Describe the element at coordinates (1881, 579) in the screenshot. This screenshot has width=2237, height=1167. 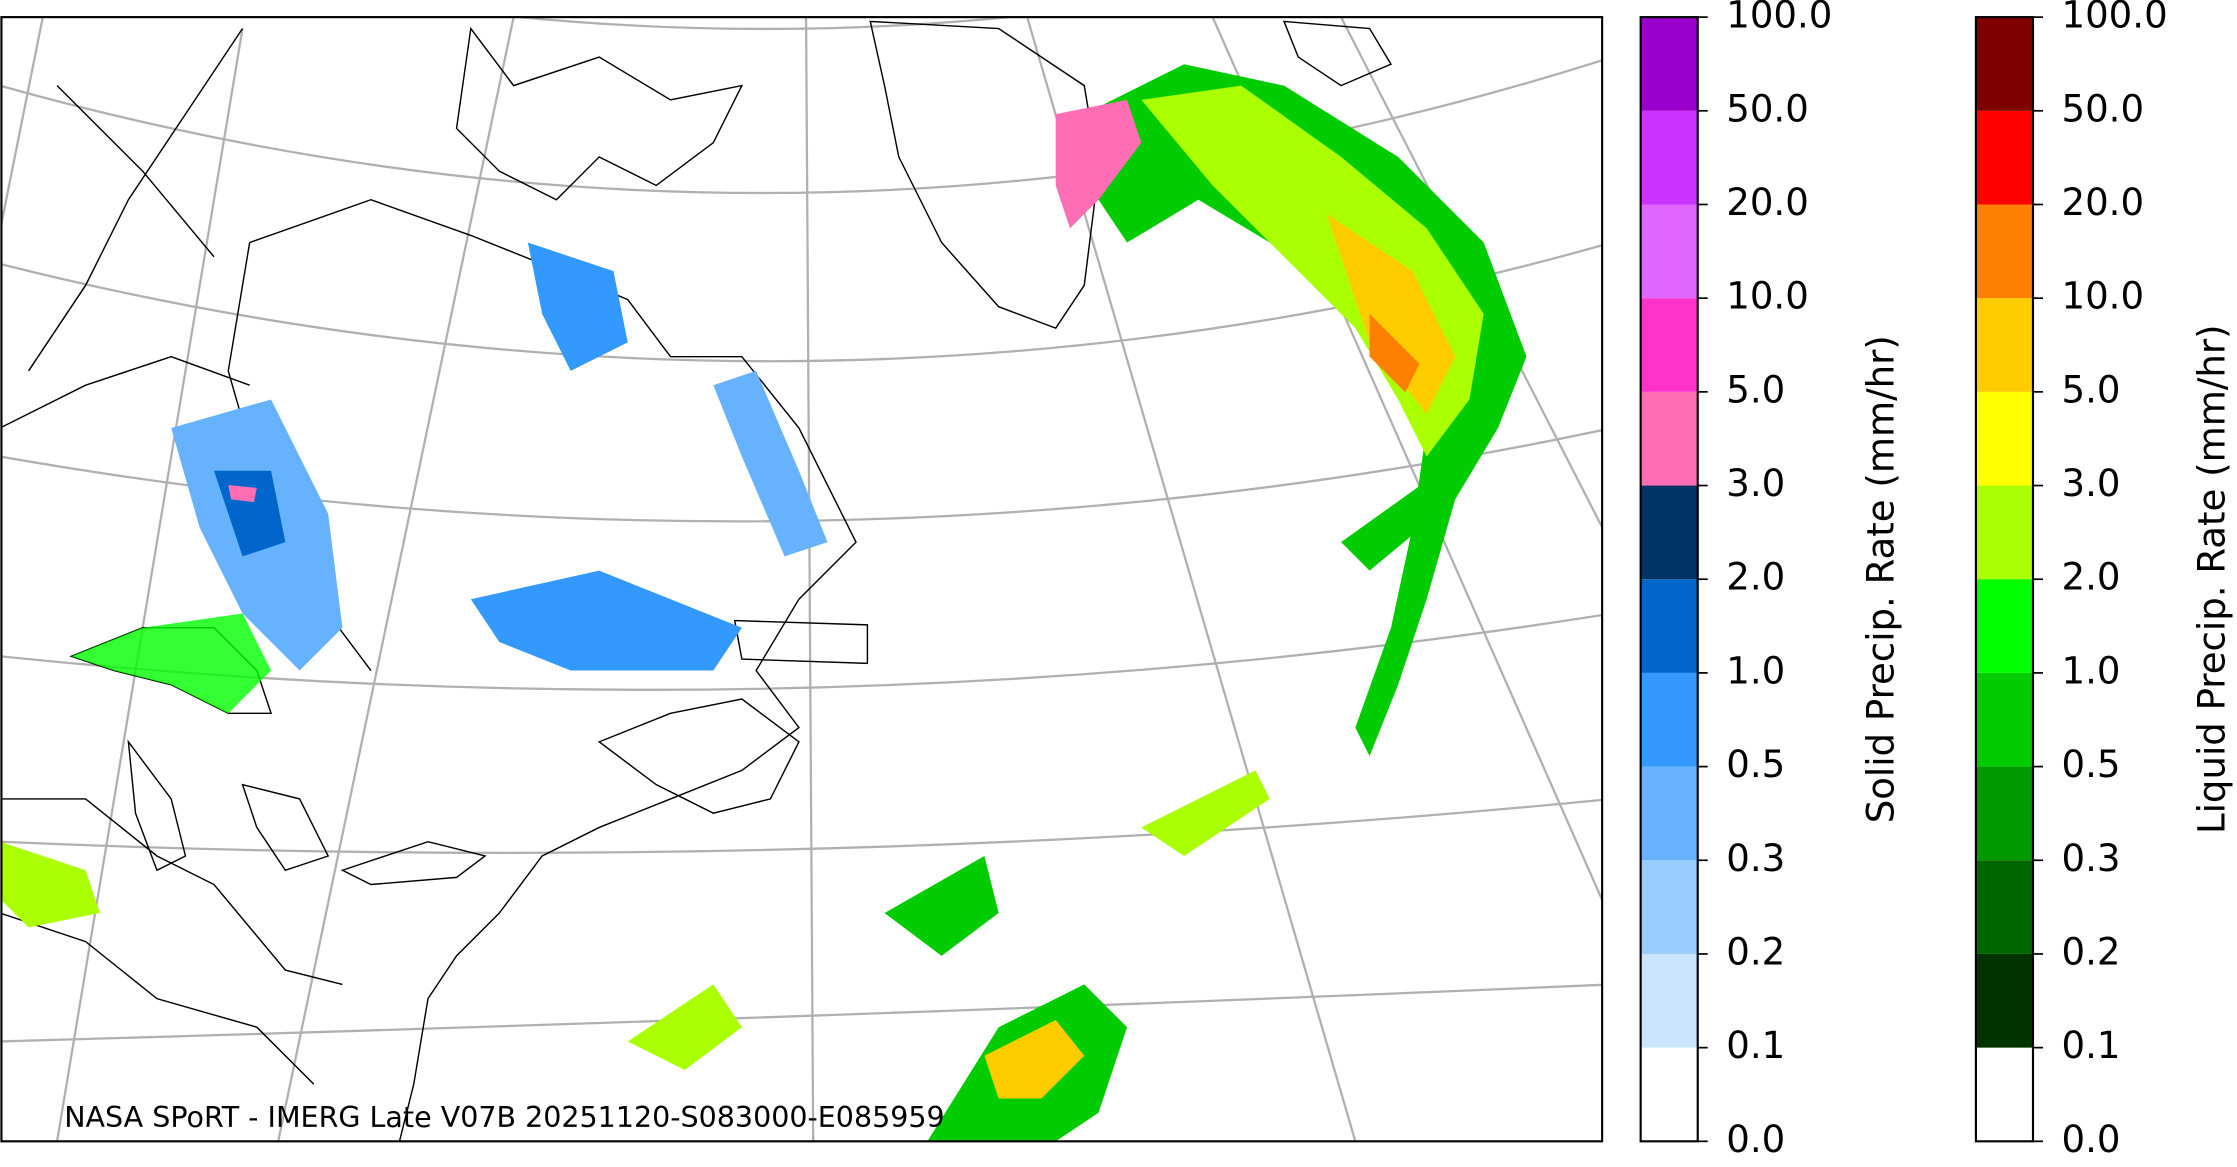
I see `colorbar-label: Solid Precip. Rate (mm/hr)` at that location.